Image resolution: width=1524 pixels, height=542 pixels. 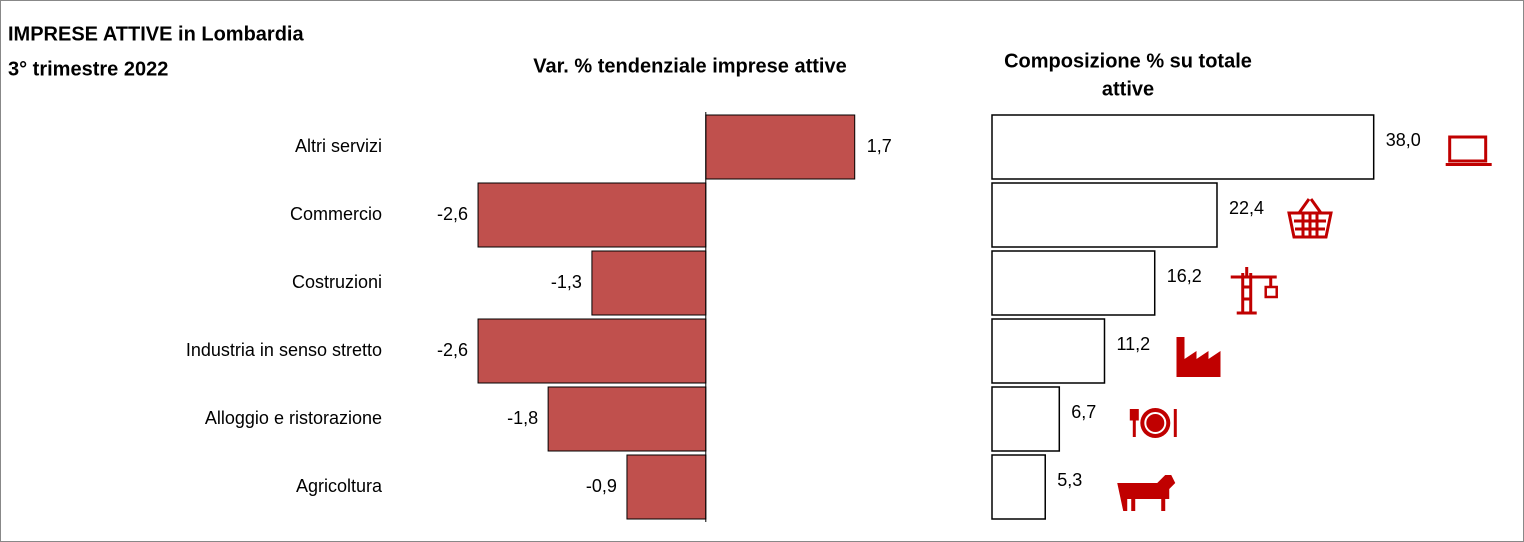 I want to click on category-label: Agricoltura, so click(x=339, y=486).